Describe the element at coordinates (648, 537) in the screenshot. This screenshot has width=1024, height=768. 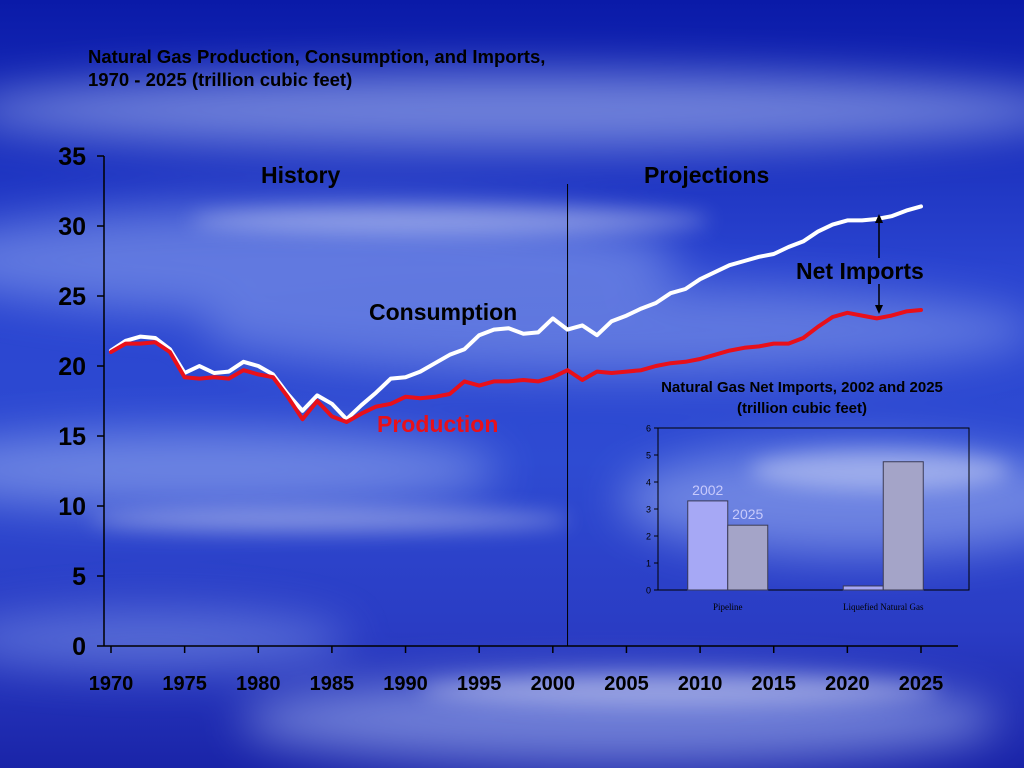
I see `inset-y-tick-label: 2` at that location.